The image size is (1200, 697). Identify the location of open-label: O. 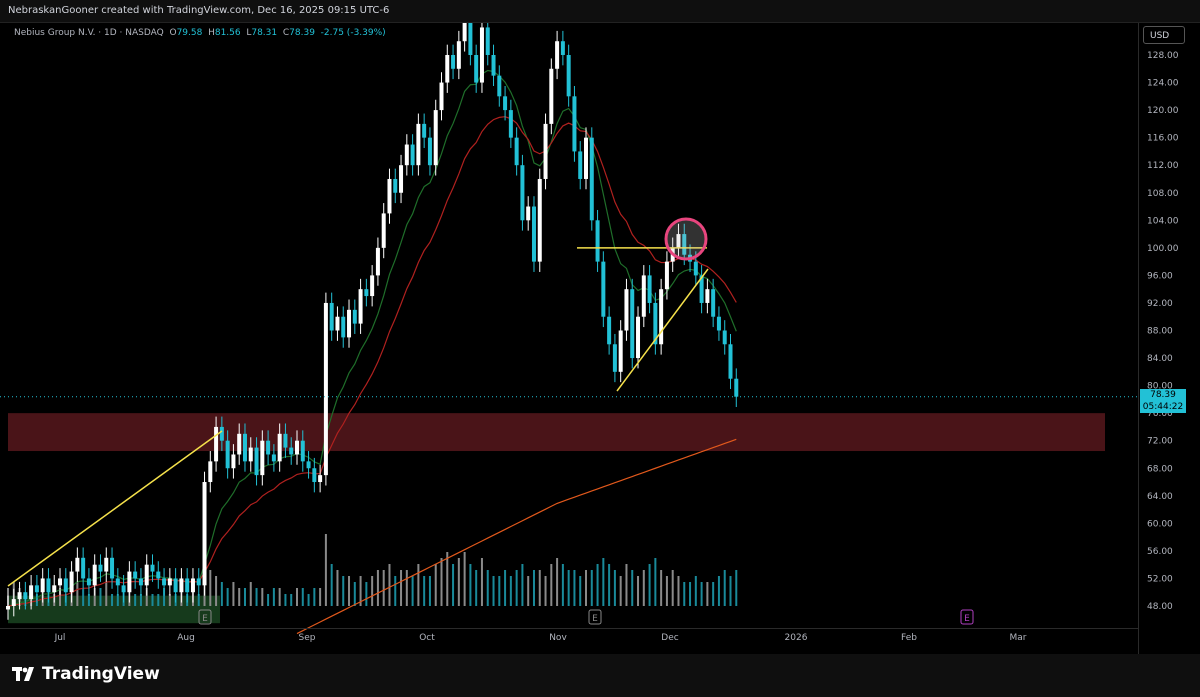
(173, 33).